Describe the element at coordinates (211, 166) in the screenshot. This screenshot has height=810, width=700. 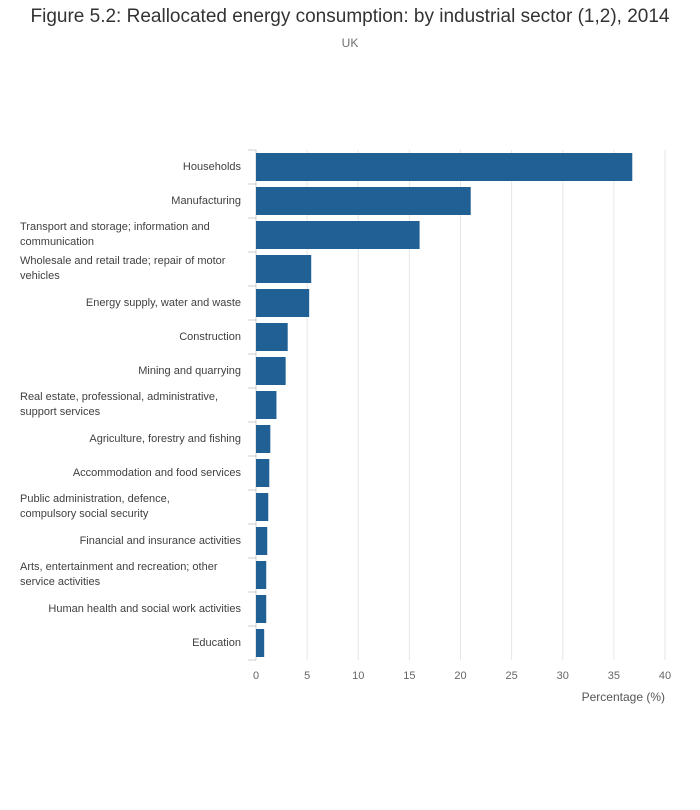
I see `category-label-line: Households` at that location.